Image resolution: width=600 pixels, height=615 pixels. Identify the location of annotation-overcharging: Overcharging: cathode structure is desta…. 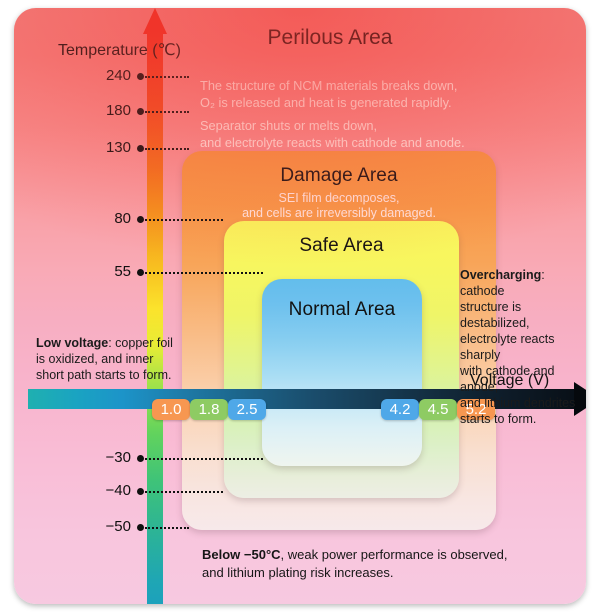
(523, 347).